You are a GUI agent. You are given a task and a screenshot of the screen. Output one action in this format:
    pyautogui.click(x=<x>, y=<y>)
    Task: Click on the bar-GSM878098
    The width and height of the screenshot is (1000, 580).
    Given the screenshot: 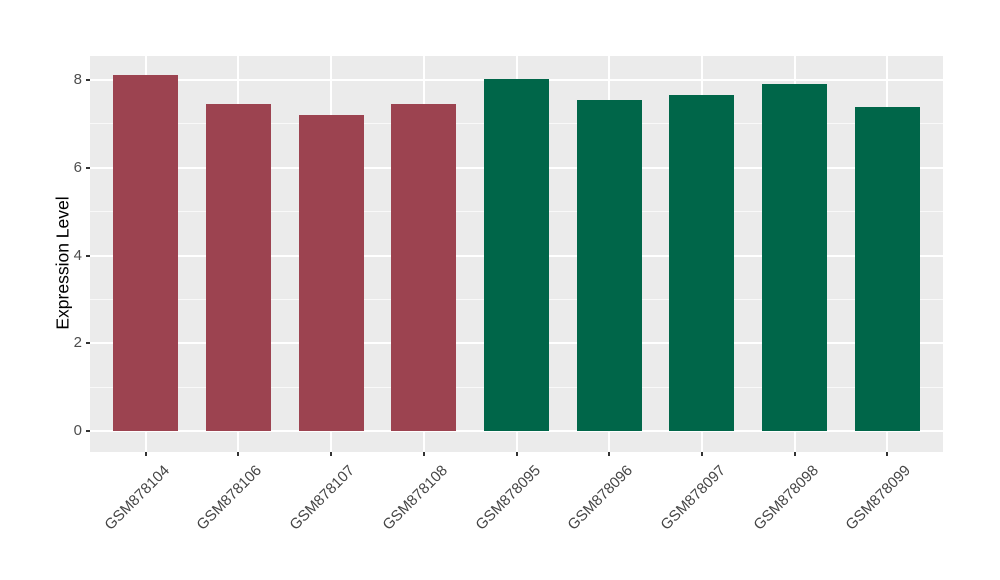 What is the action you would take?
    pyautogui.click(x=795, y=257)
    